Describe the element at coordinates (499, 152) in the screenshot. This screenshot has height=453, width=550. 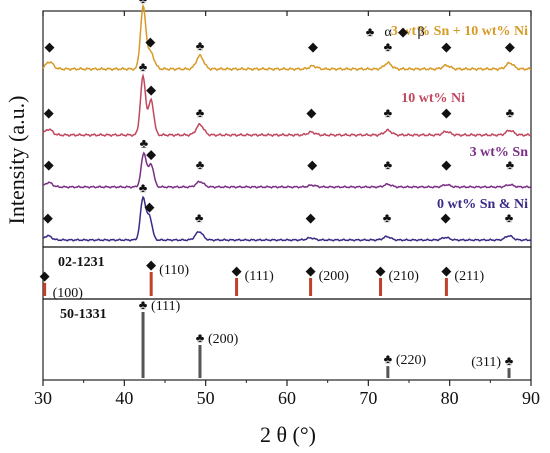
I see `sample-label: 3 wt% Sn` at that location.